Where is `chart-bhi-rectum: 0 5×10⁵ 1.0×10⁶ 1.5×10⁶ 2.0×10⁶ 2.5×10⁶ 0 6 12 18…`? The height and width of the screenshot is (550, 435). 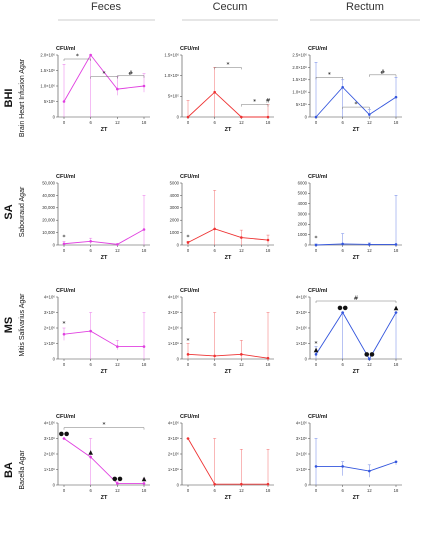 chart-bhi-rectum: 0 5×10⁵ 1.0×10⁶ 1.5×10⁶ 2.0×10⁶ 2.5×10⁶ 0 6 12 18… is located at coordinates (347, 89).